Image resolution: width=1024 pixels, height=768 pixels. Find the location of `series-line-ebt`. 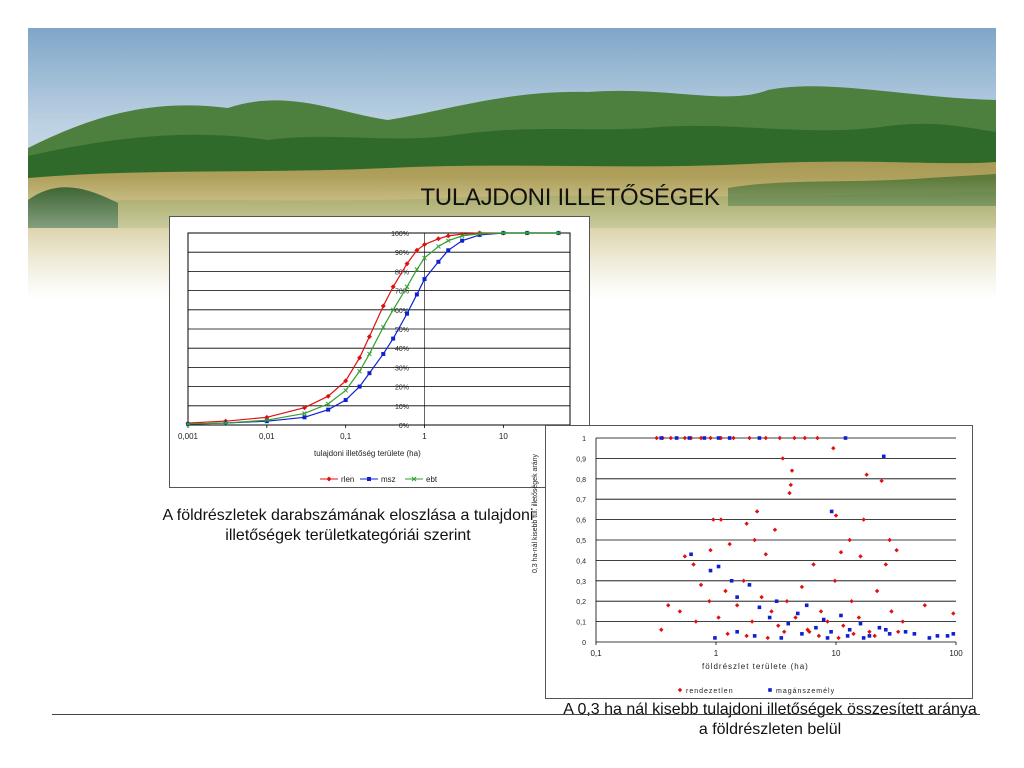

series-line-ebt is located at coordinates (373, 328).